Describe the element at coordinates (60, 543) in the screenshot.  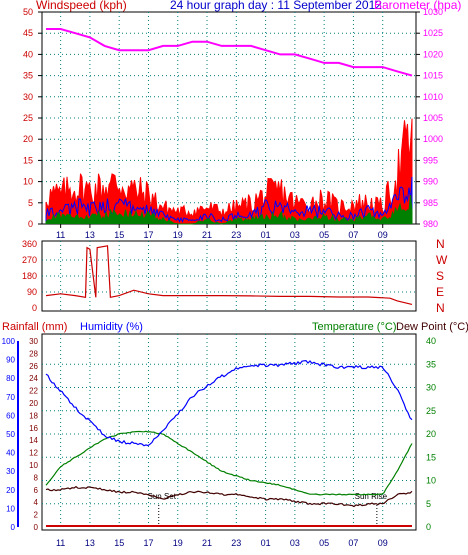
I see `bottom-x-tick-label: 11` at that location.